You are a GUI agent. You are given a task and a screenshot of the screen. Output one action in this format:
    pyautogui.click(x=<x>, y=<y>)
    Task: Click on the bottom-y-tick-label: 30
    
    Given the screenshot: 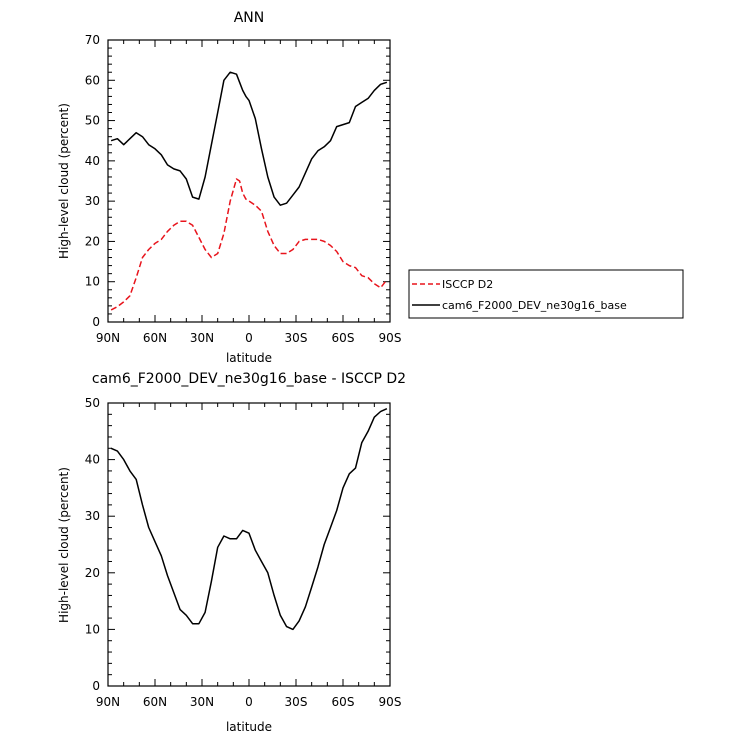 What is the action you would take?
    pyautogui.click(x=92, y=516)
    